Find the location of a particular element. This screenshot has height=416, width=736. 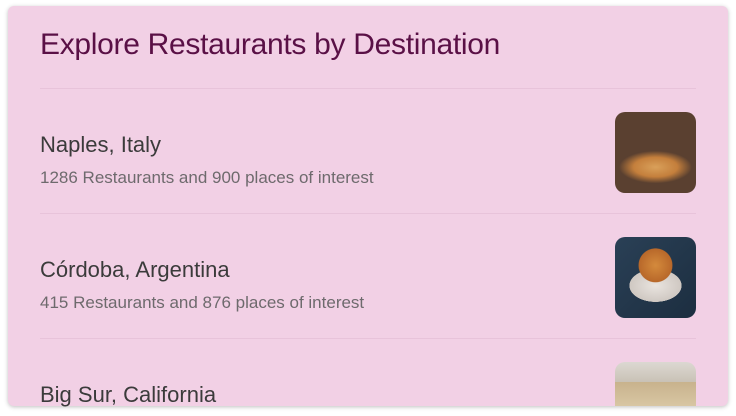

destination-name: Naples, Italy is located at coordinates (101, 144).